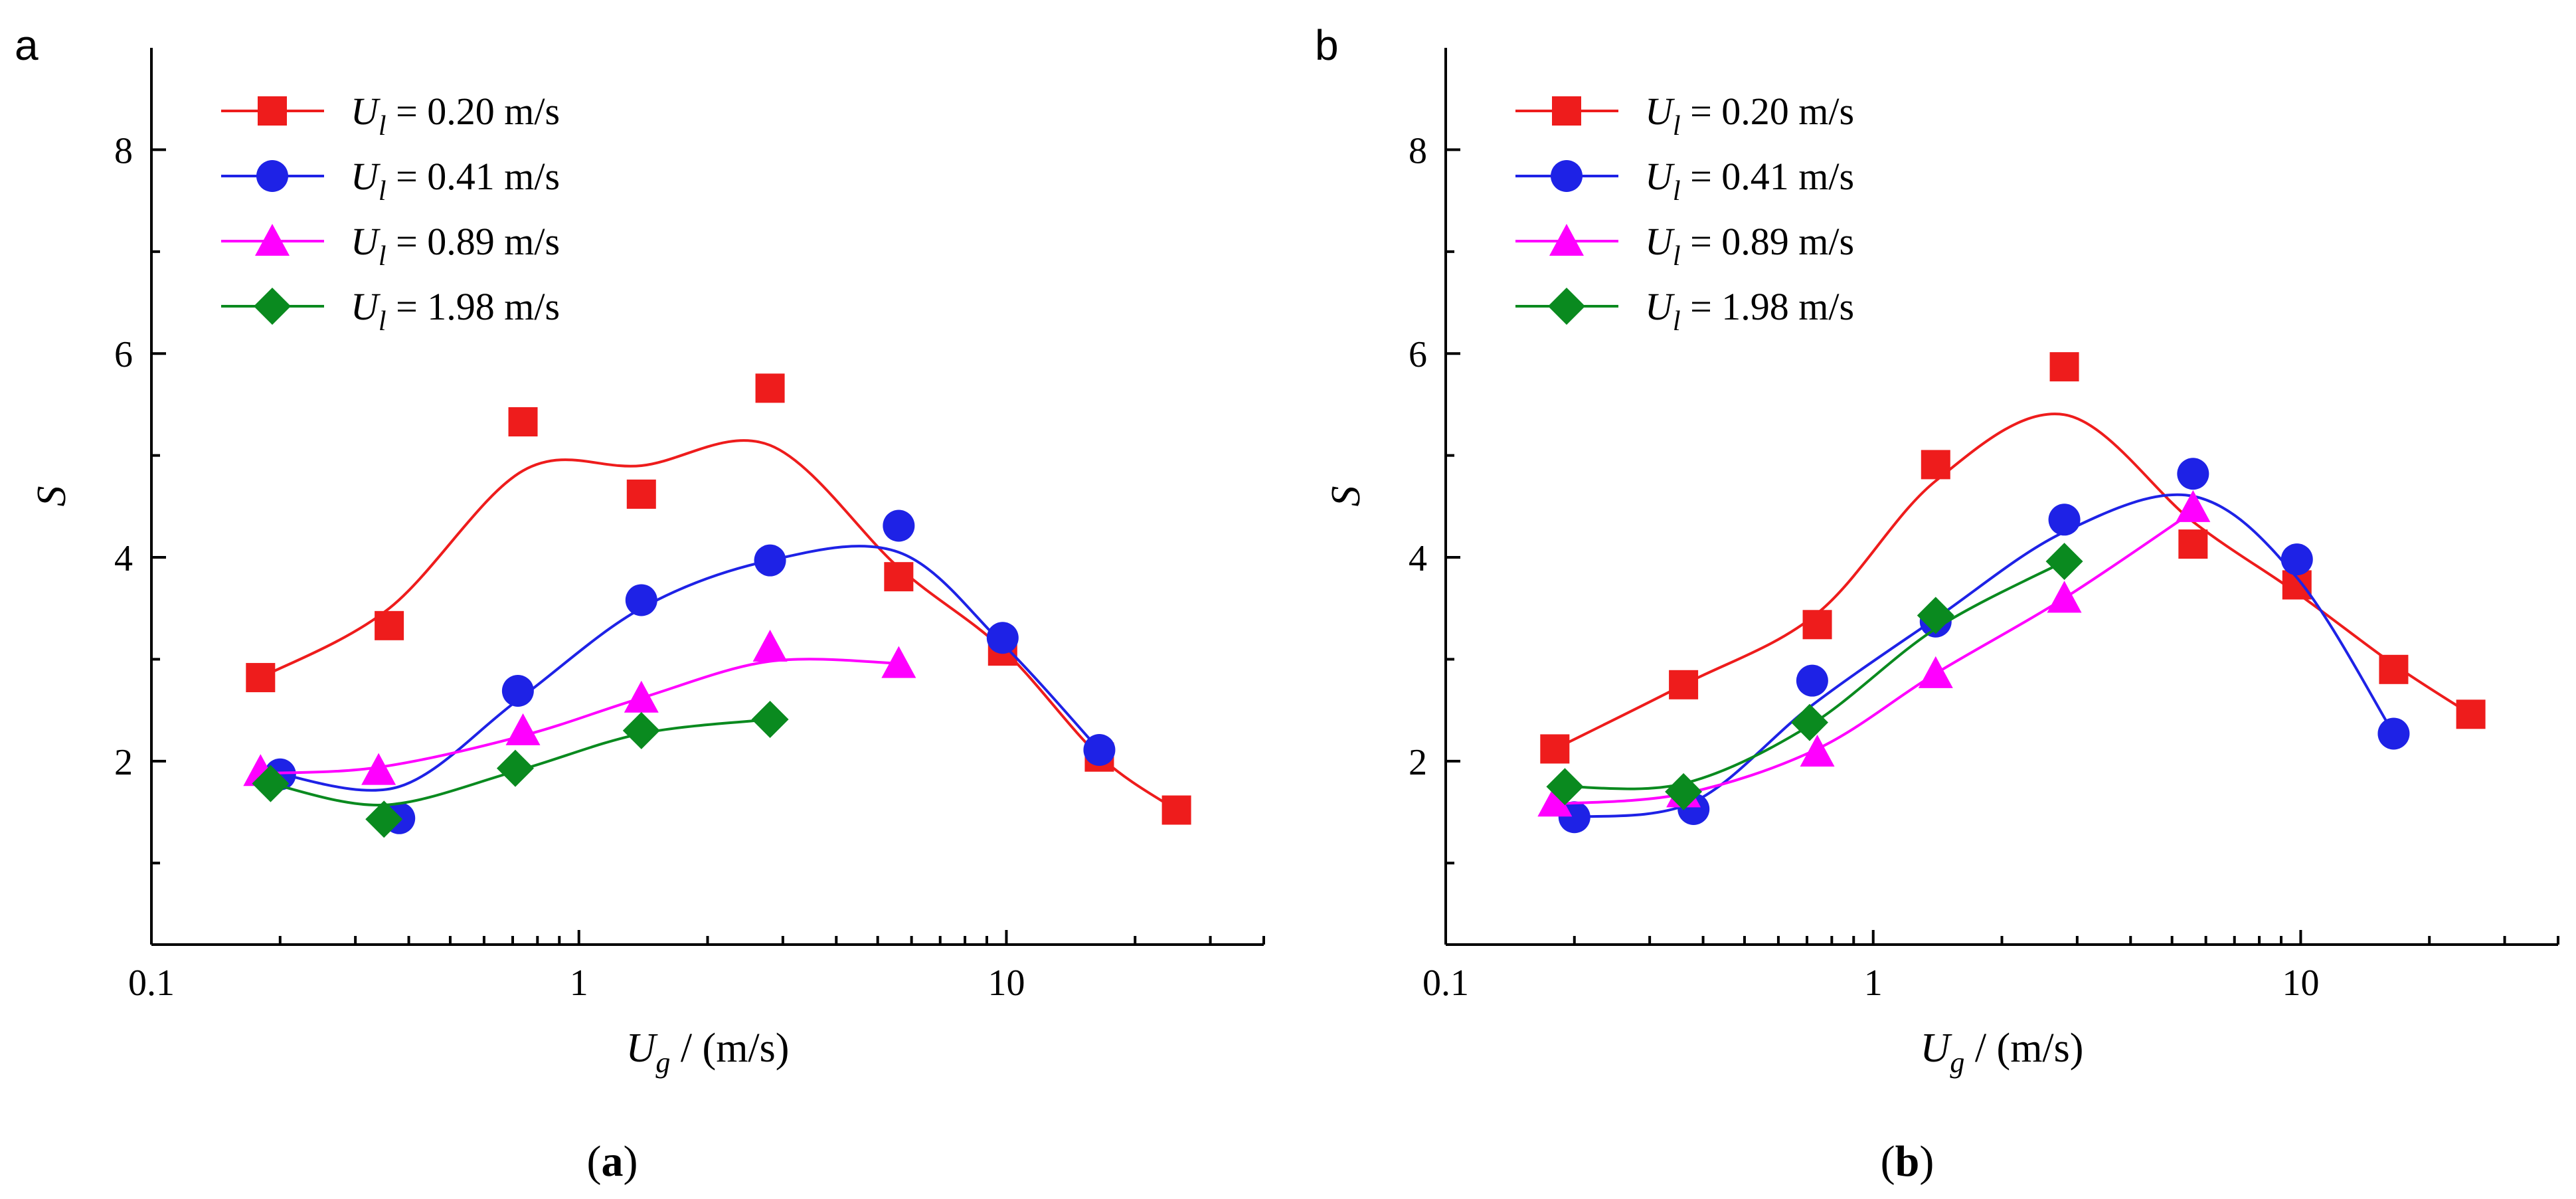  What do you see at coordinates (612, 1161) in the screenshot?
I see `caption-a: (a)` at bounding box center [612, 1161].